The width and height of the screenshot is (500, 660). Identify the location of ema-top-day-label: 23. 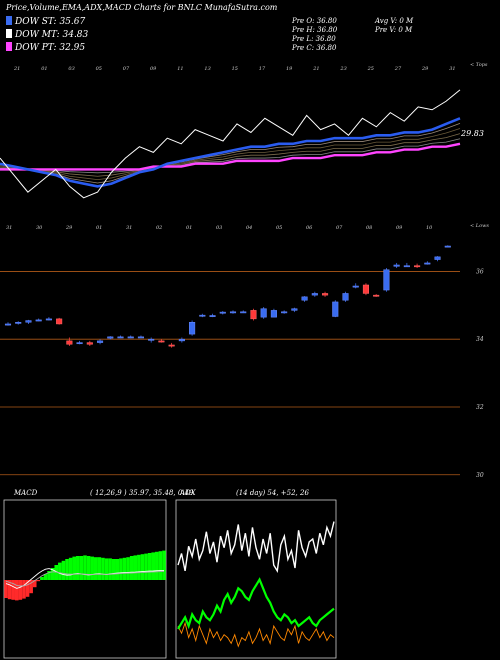
(342, 69).